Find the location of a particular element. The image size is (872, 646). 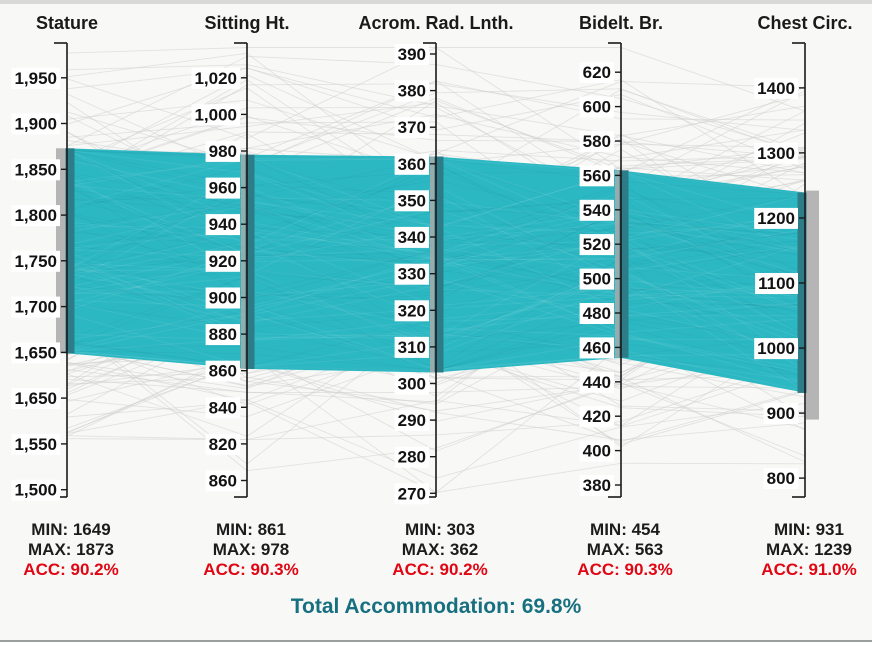

tick-label: 840 is located at coordinates (223, 407).